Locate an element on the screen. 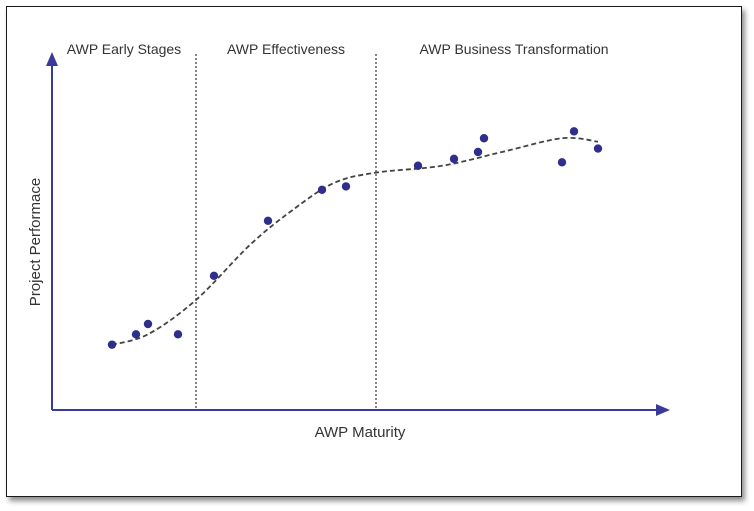 This screenshot has width=754, height=511. y-axis-arrow is located at coordinates (52, 59).